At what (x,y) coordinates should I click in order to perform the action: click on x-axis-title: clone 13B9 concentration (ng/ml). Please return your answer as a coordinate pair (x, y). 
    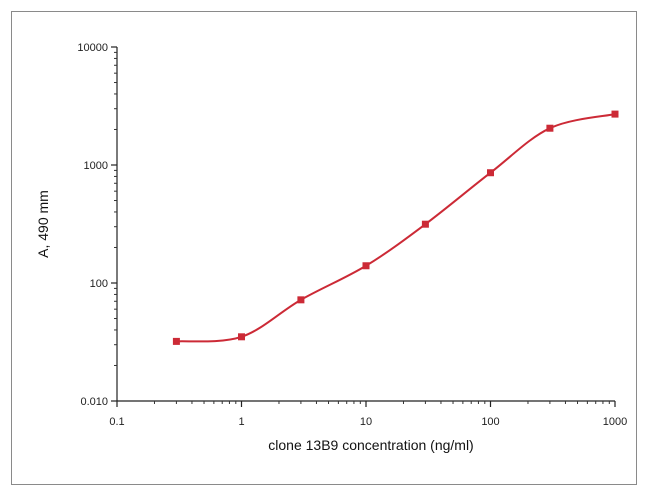
    Looking at the image, I should click on (370, 445).